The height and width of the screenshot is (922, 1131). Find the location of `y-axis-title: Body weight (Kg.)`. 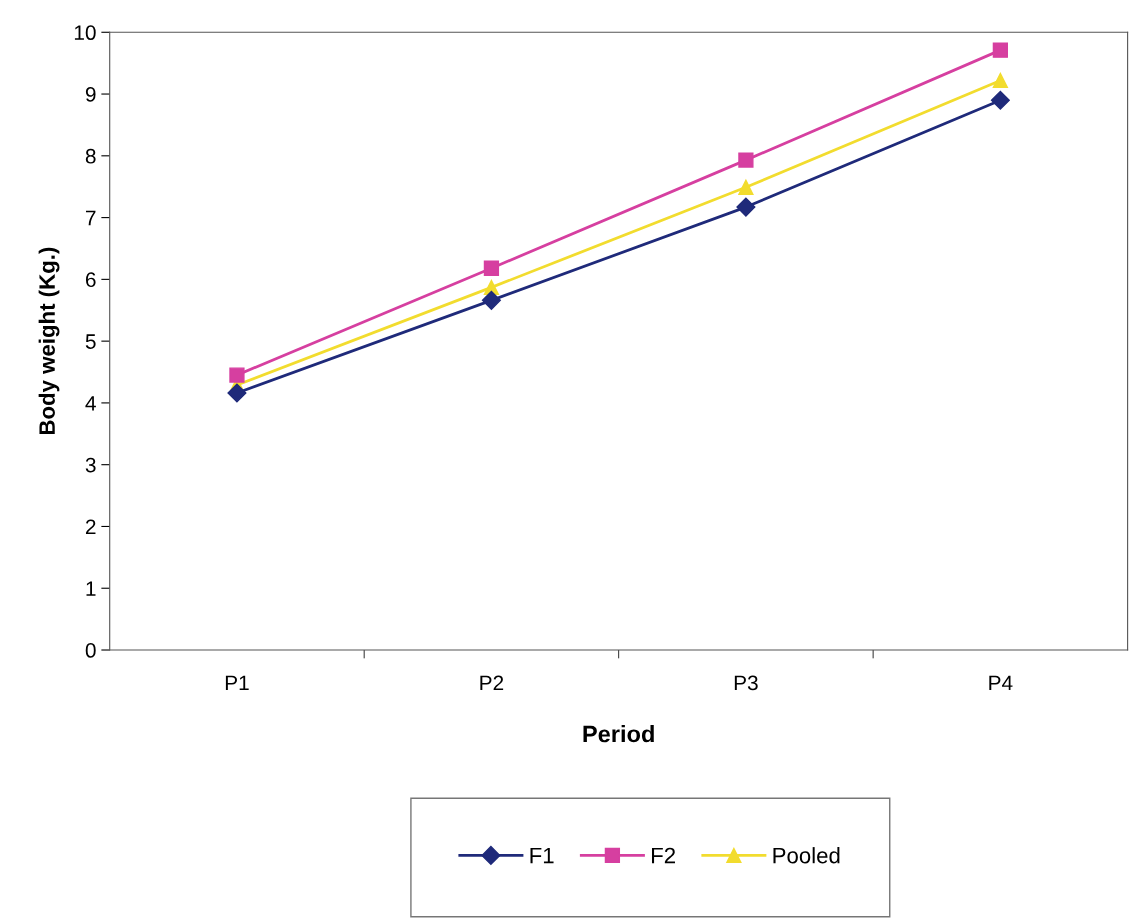

y-axis-title: Body weight (Kg.) is located at coordinates (49, 341).